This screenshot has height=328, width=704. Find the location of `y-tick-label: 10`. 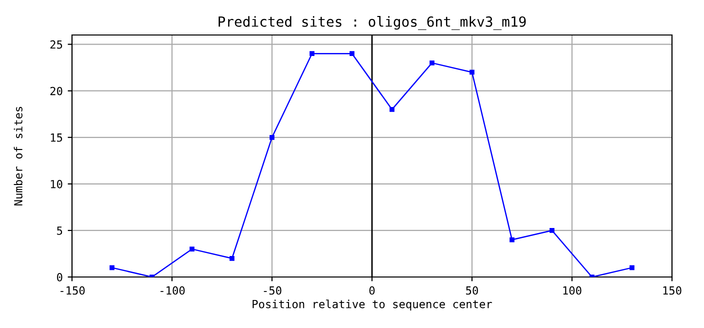

y-tick-label: 10 is located at coordinates (56, 184).